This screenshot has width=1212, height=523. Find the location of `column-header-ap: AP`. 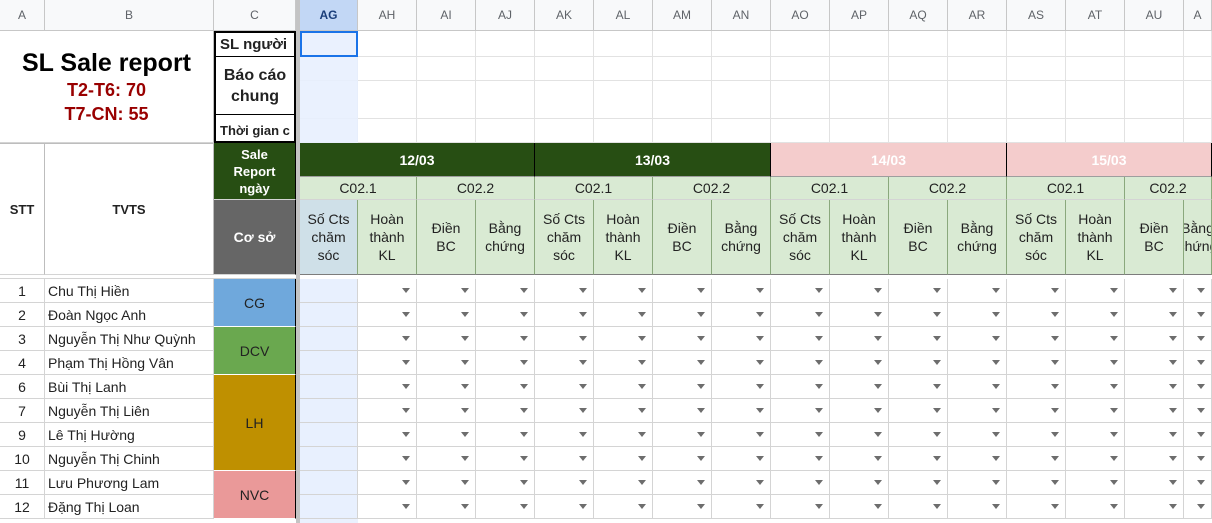

column-header-ap: AP is located at coordinates (859, 15).